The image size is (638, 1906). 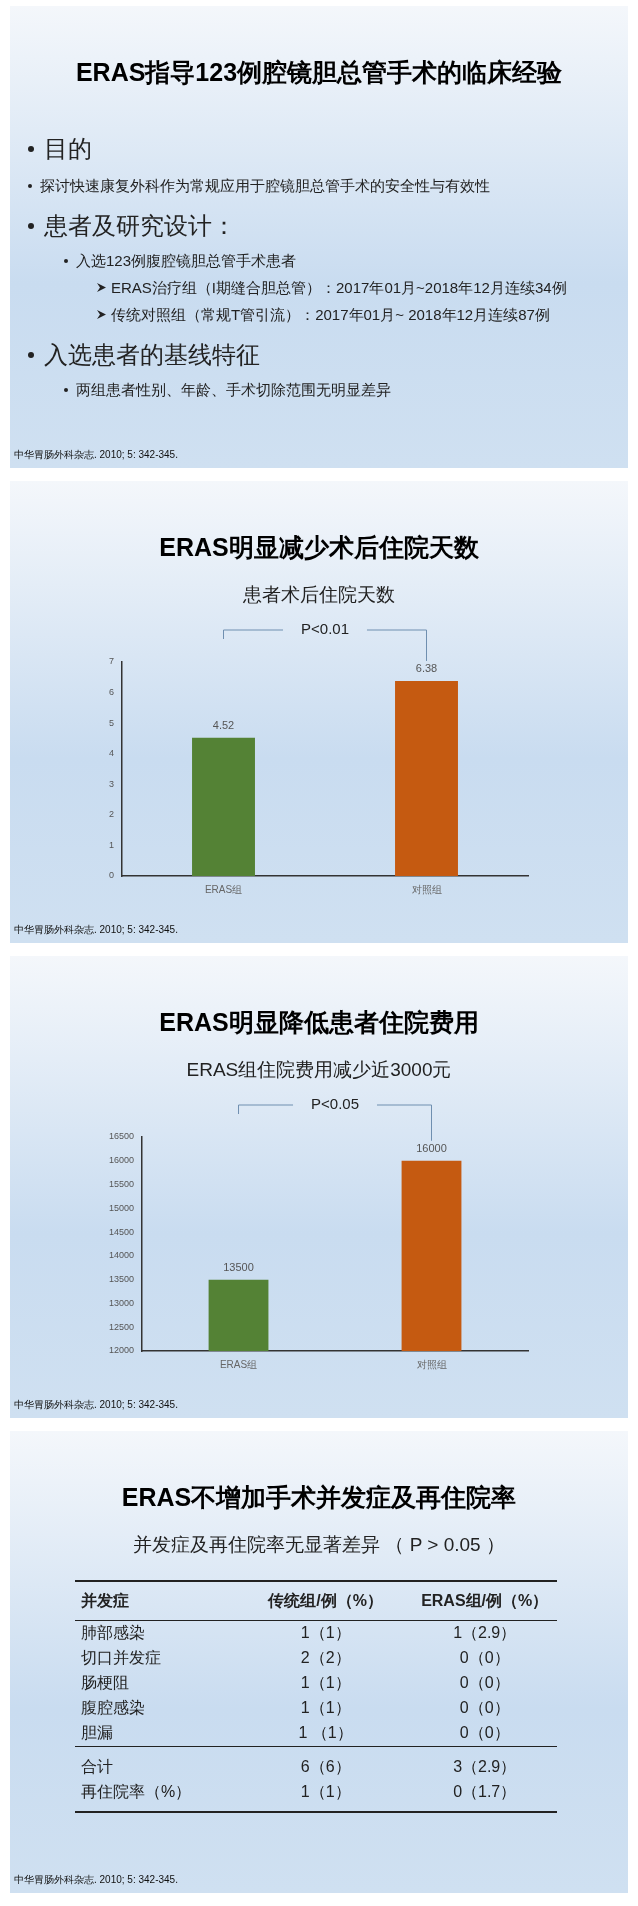 I want to click on text: 3（2.9）, so click(x=484, y=1763).